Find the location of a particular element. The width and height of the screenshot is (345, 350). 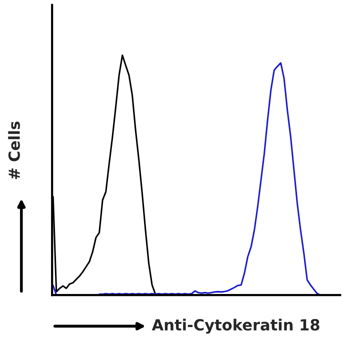

x-axis-title: Anti-Cytokeratin 18 is located at coordinates (236, 326).